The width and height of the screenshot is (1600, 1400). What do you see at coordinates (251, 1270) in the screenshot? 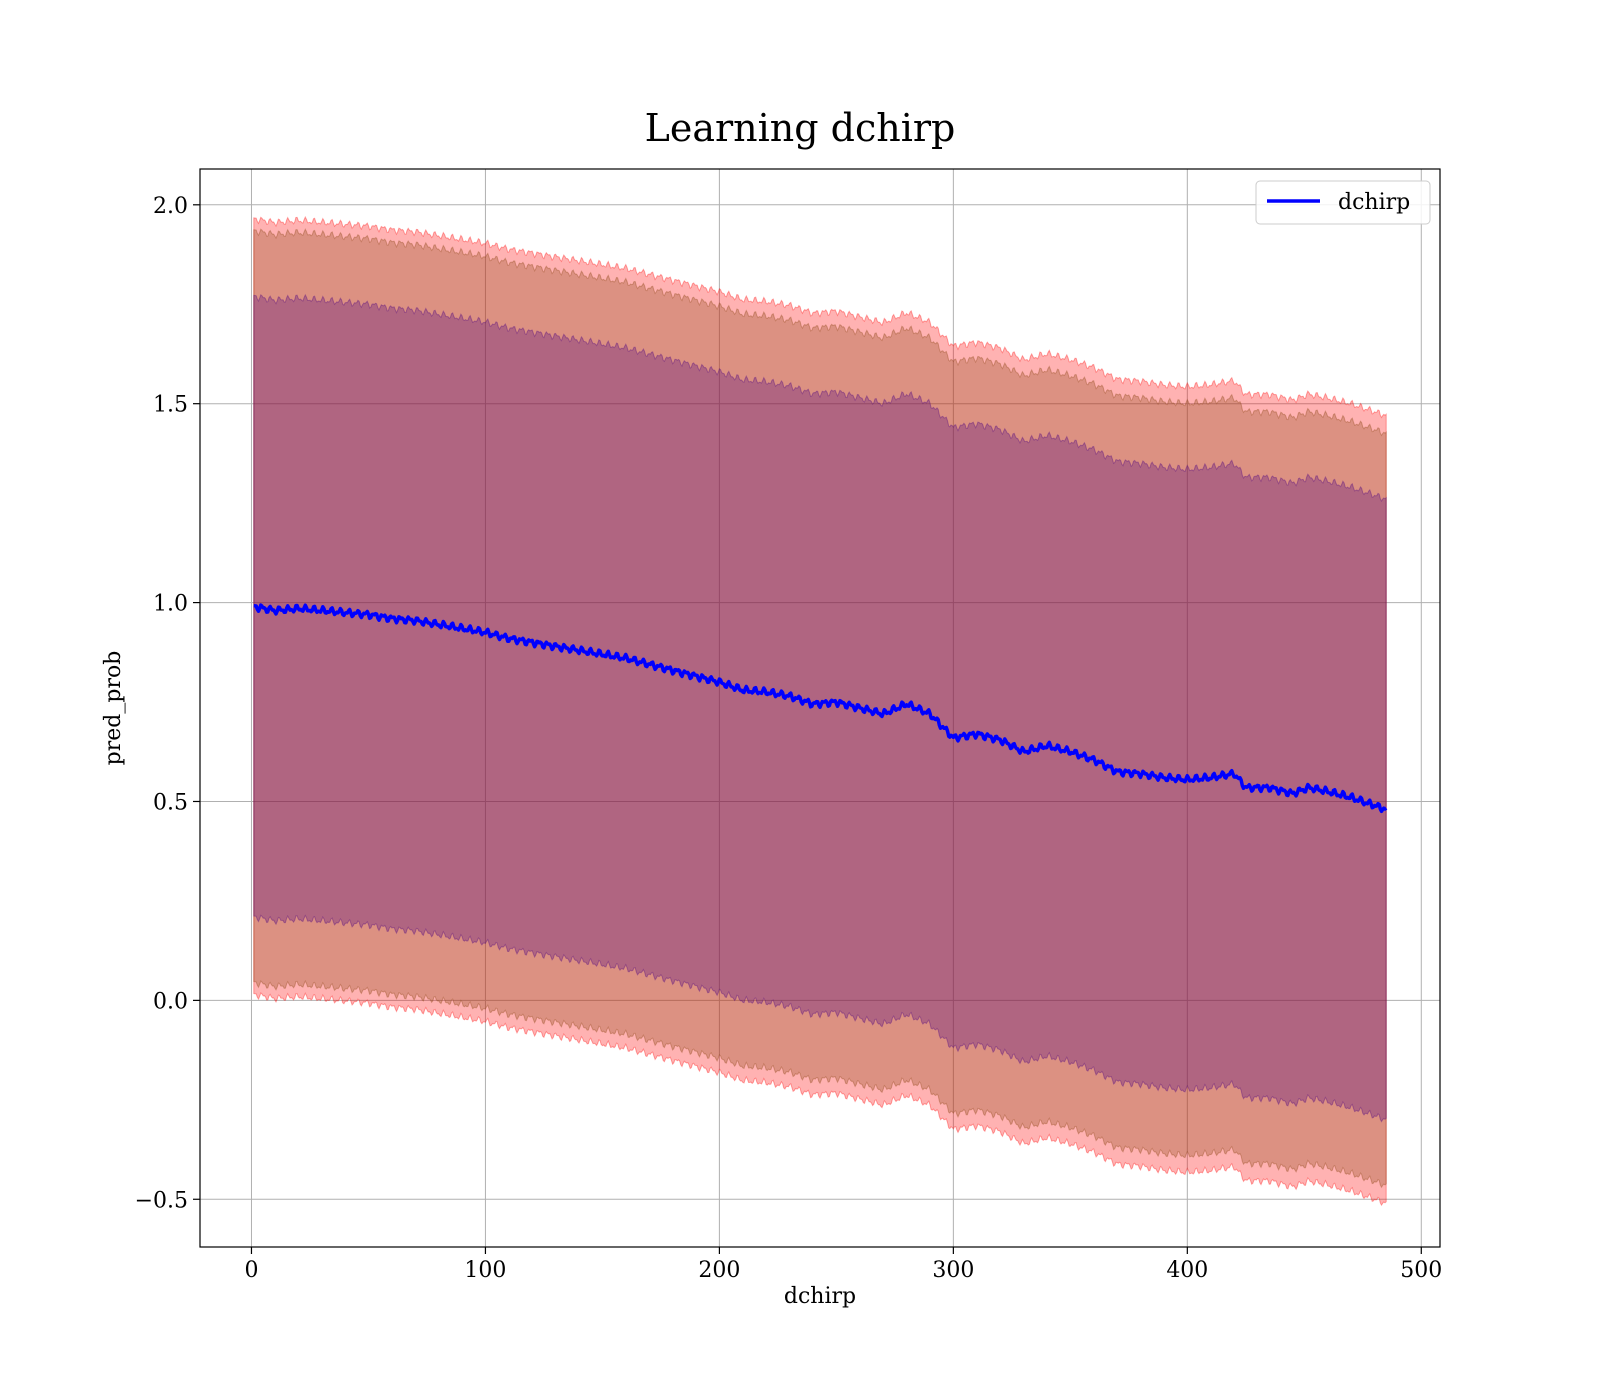
I see `x-tick-label: 0` at bounding box center [251, 1270].